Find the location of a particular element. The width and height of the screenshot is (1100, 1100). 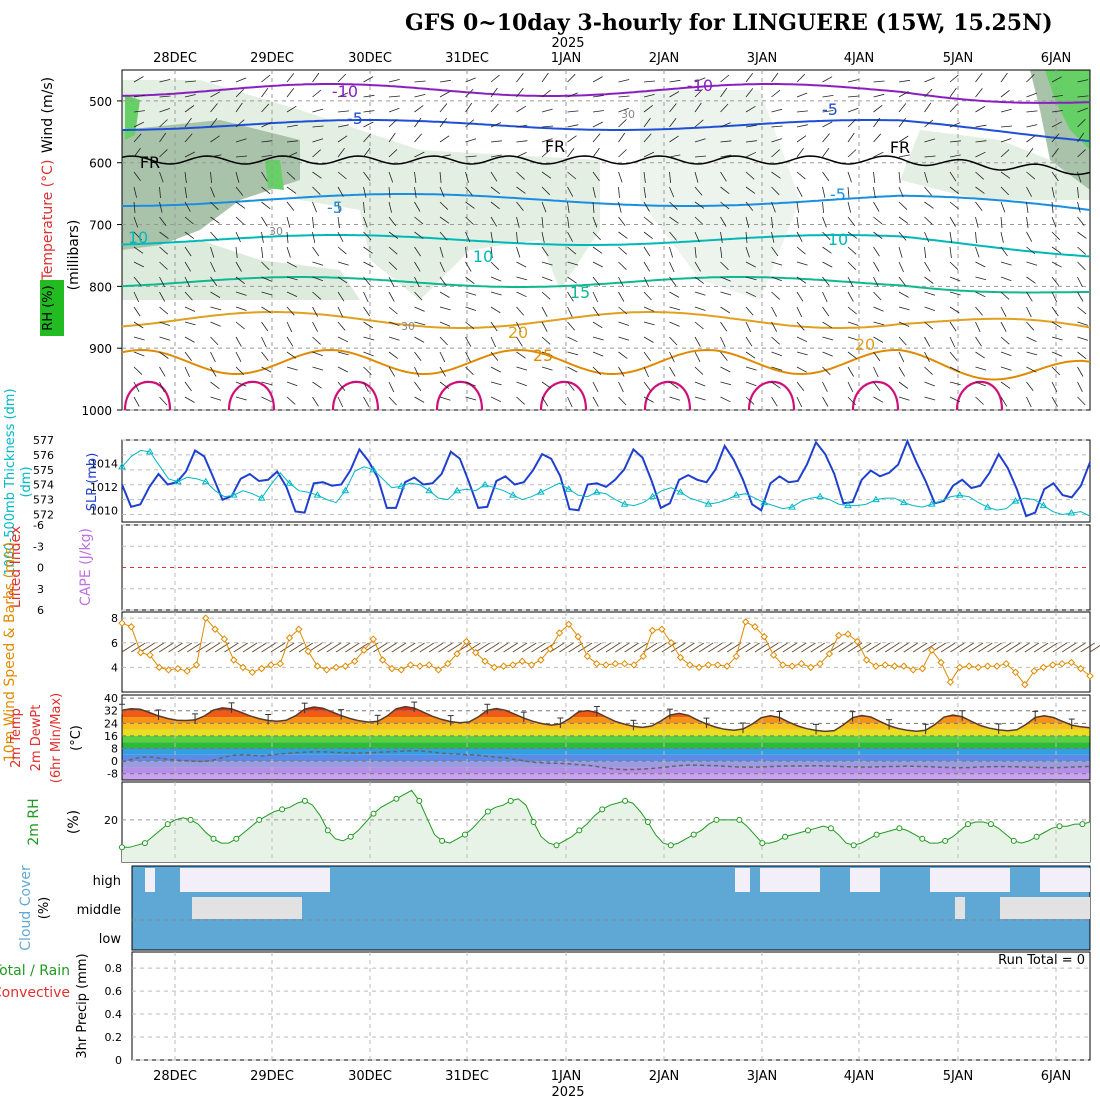

axis-label-lifted-index: Lifted Index is located at coordinates (16, 567).